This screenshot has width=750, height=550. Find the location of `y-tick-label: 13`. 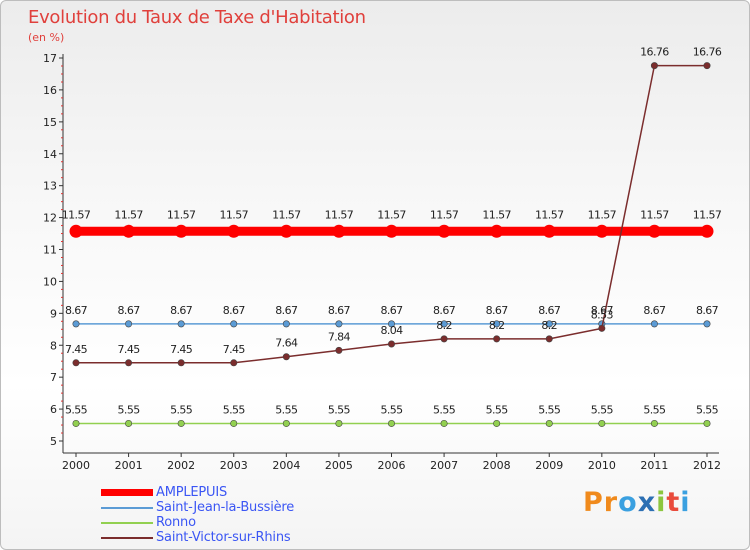

y-tick-label: 13 is located at coordinates (50, 186).